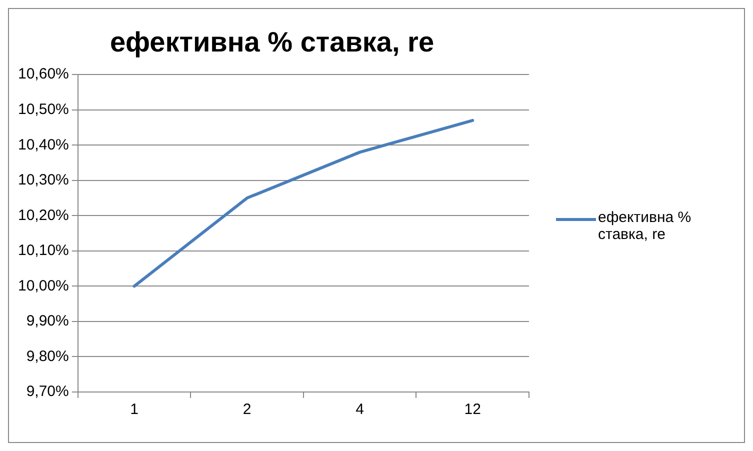  I want to click on y-tick-label: 9,90%, so click(47, 321).